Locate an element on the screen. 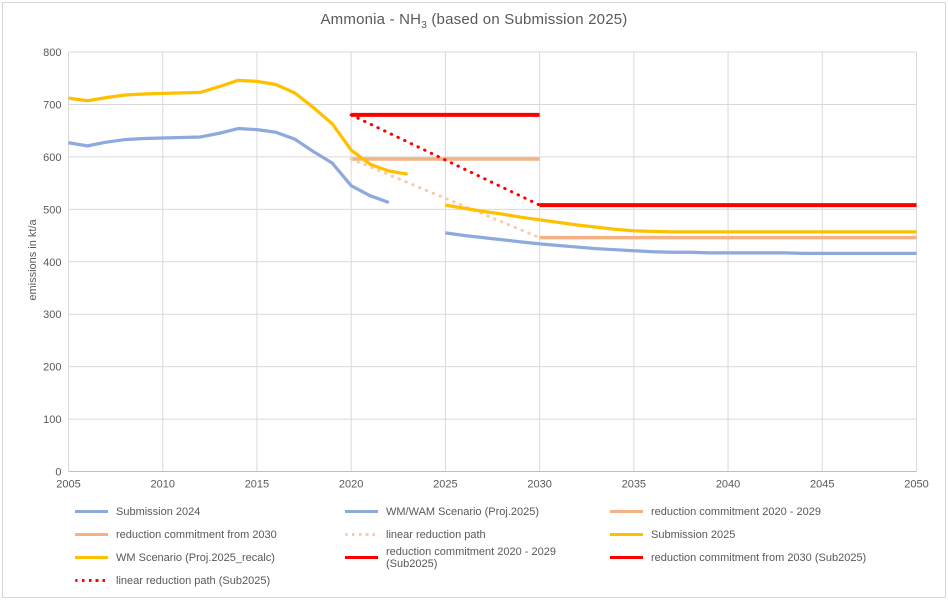 This screenshot has width=948, height=600. legend-item-4: linear reduction path is located at coordinates (477, 534).